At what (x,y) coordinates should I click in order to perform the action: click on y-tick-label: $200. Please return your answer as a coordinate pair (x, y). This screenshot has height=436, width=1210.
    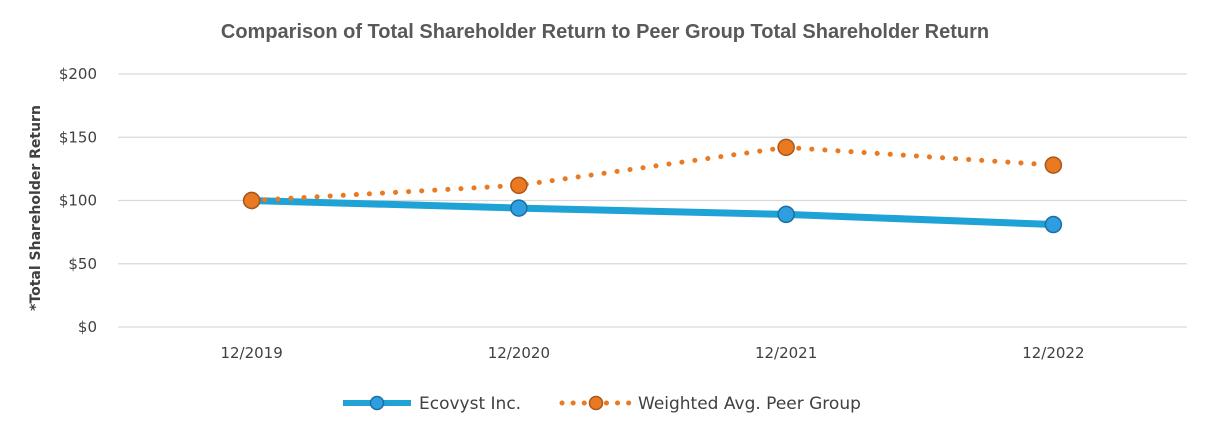
    Looking at the image, I should click on (78, 74).